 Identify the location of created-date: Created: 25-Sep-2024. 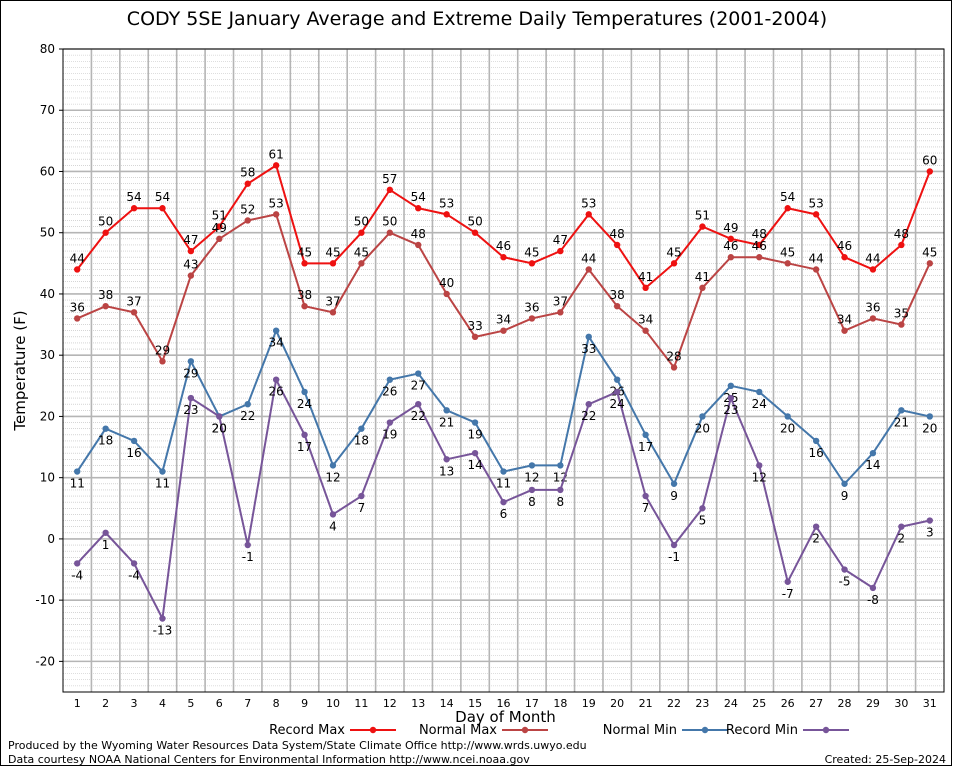
(885, 759).